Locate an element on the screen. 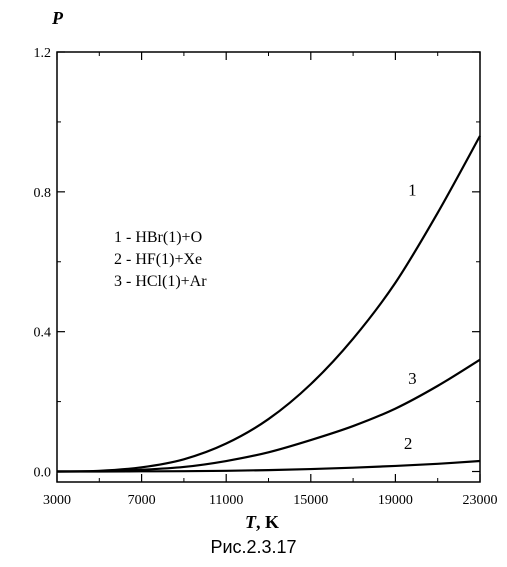 This screenshot has height=567, width=507. y-tick-label: 0.0 is located at coordinates (43, 473).